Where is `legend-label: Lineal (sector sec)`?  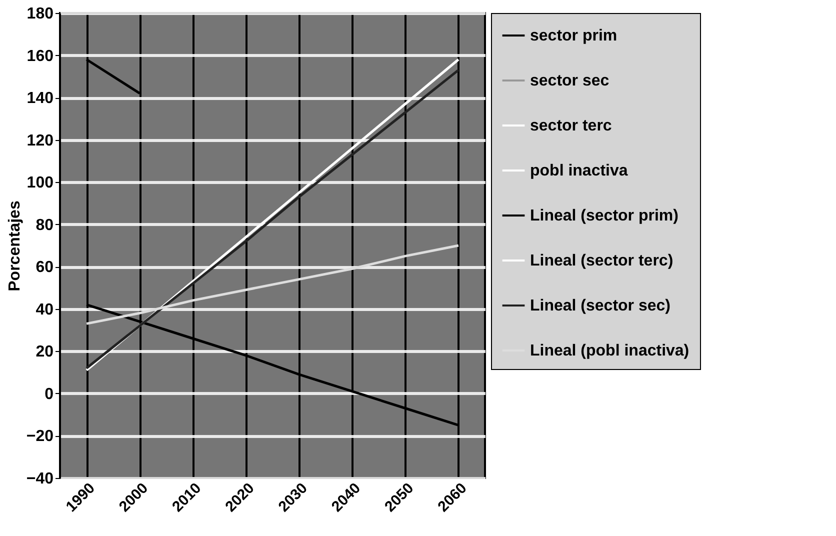
legend-label: Lineal (sector sec) is located at coordinates (600, 306).